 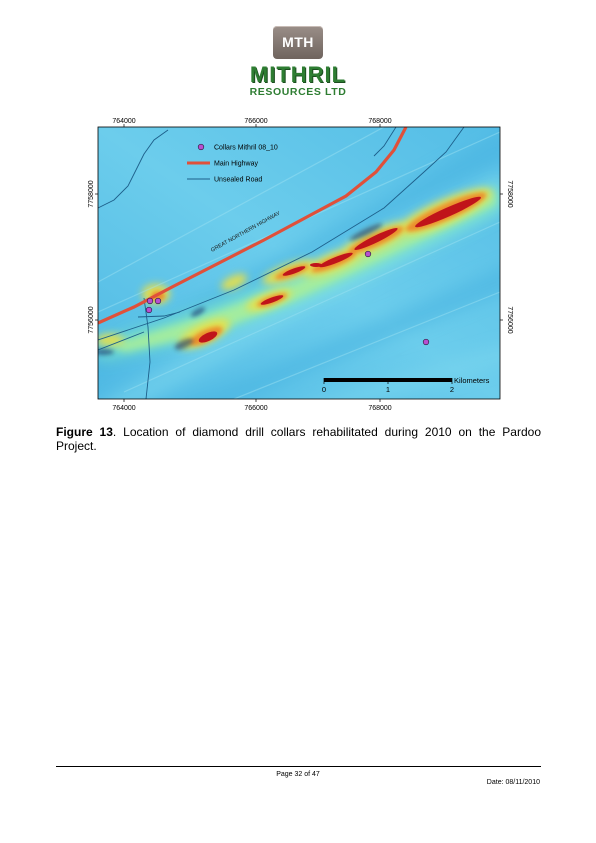 I want to click on footer-divider, so click(x=298, y=766).